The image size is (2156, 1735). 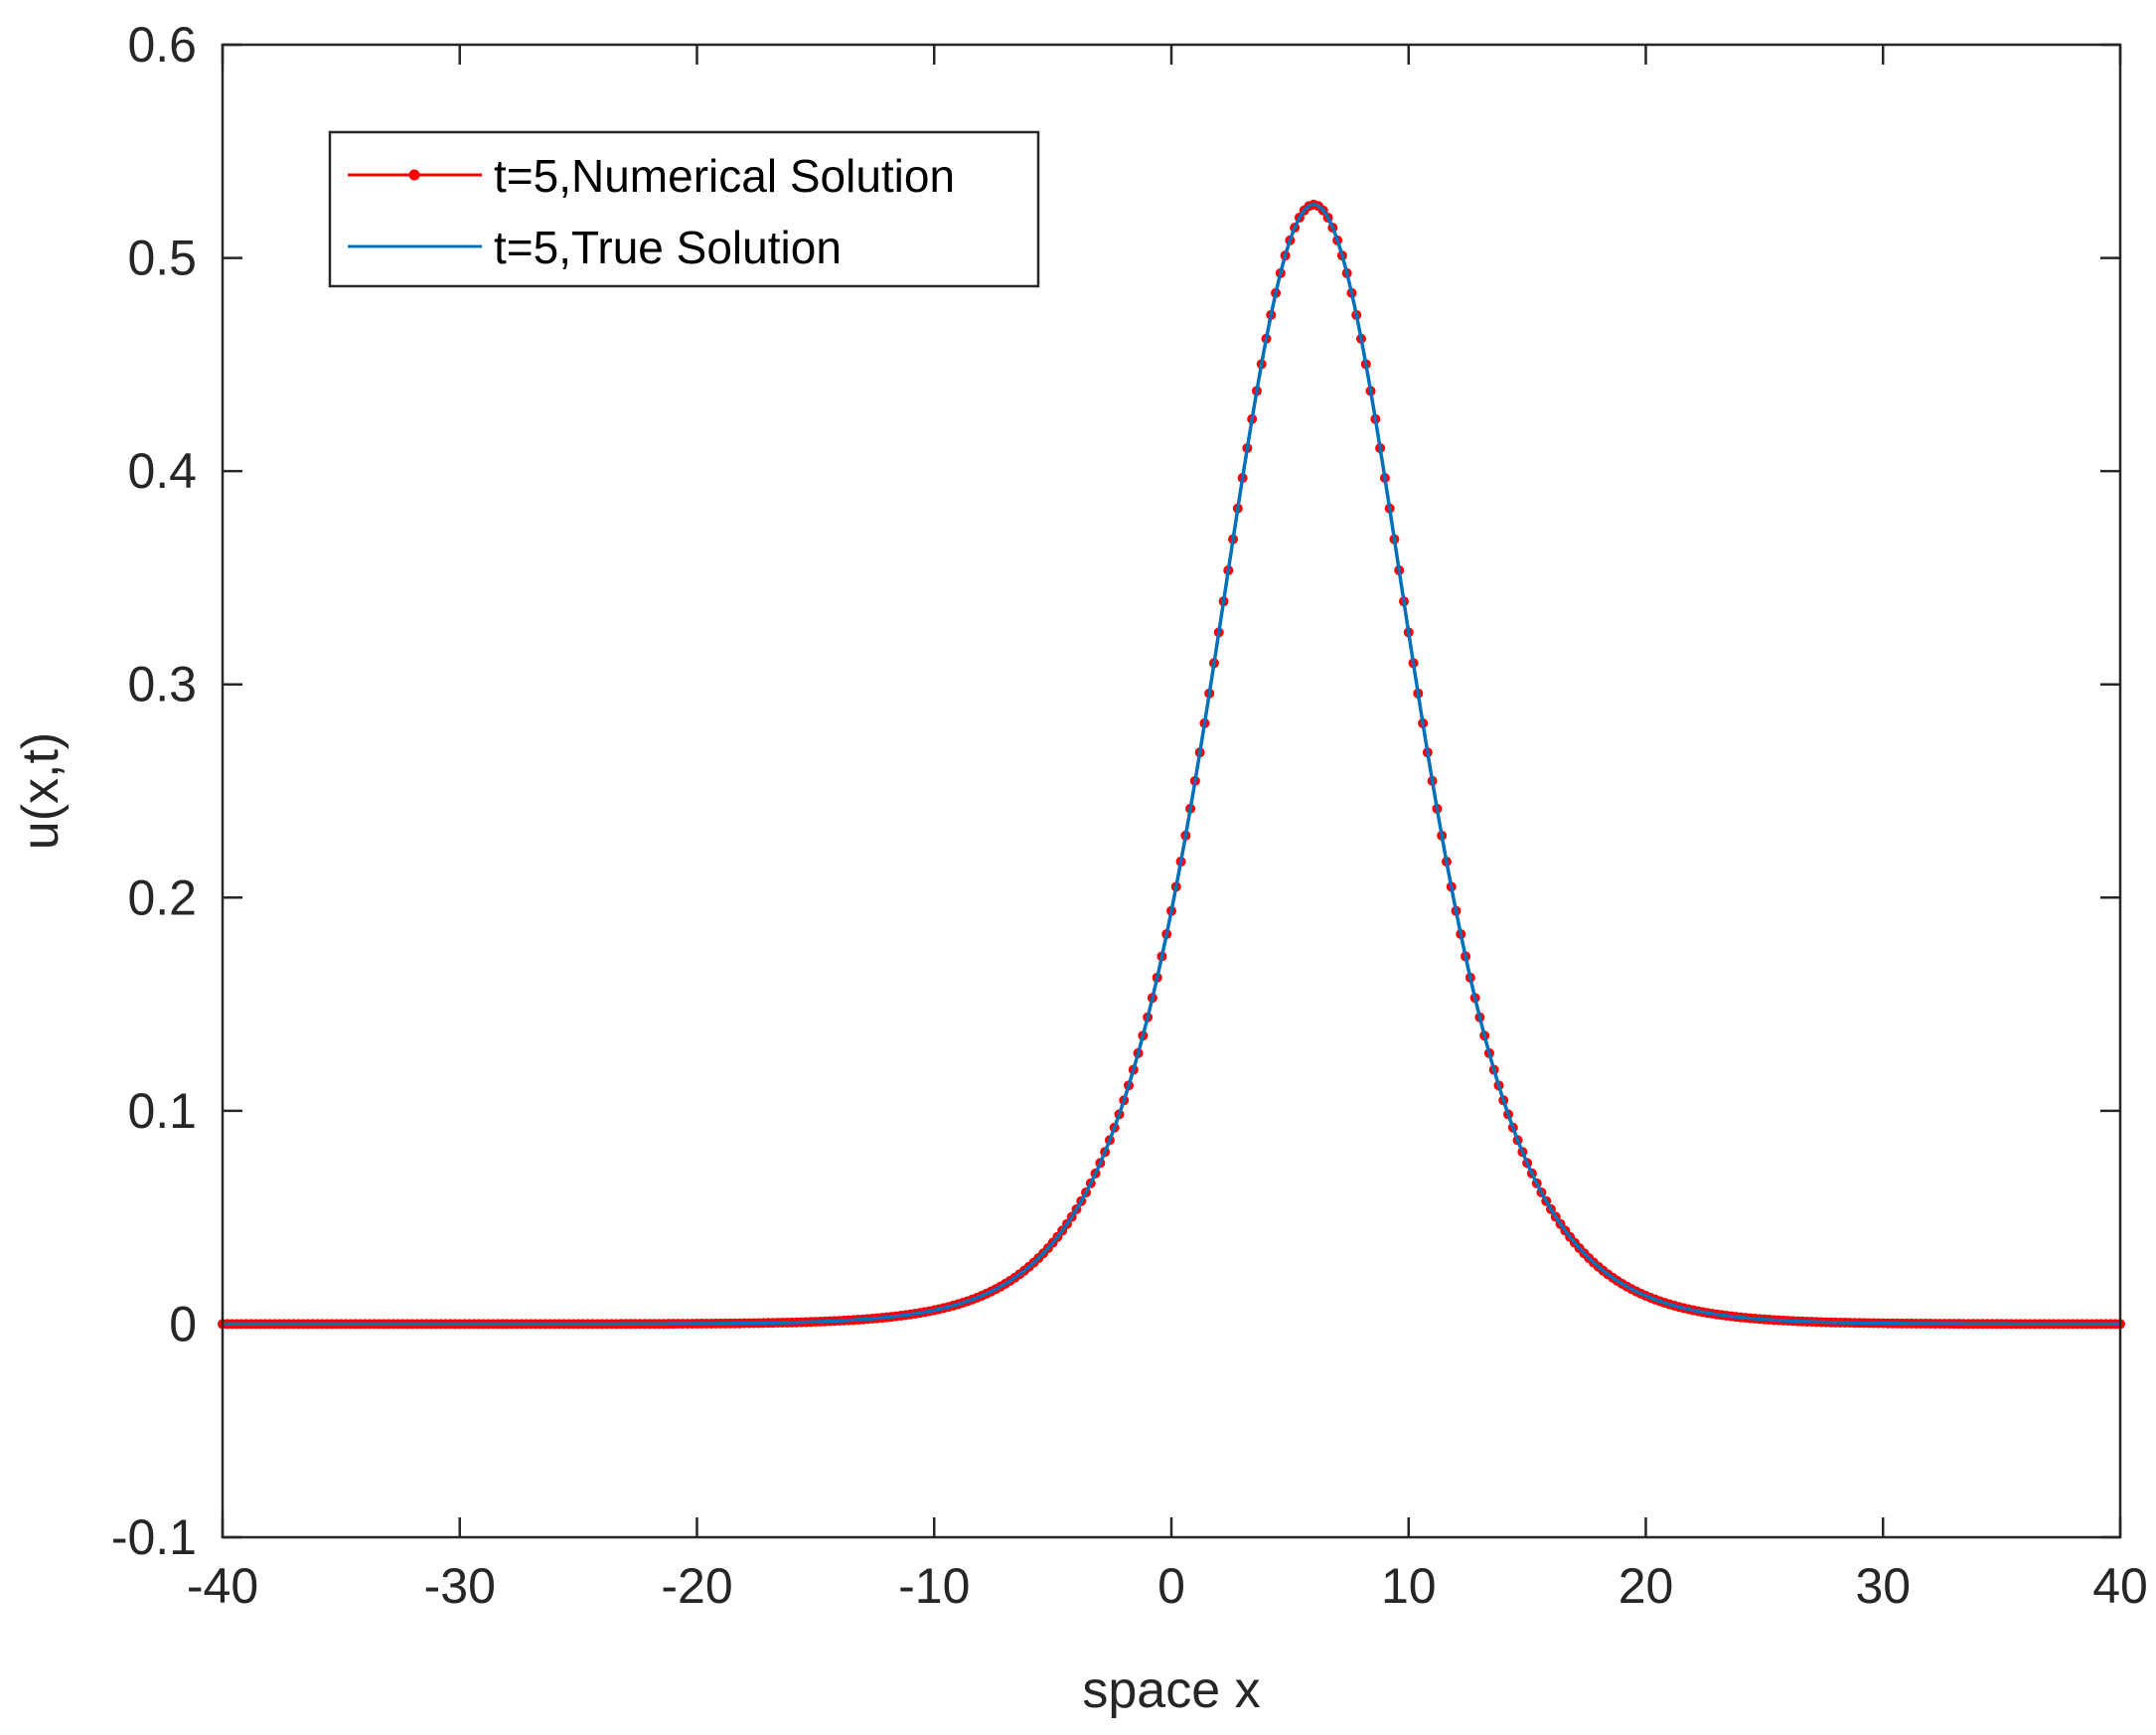 I want to click on x-tick-label: 30, so click(x=1883, y=1586).